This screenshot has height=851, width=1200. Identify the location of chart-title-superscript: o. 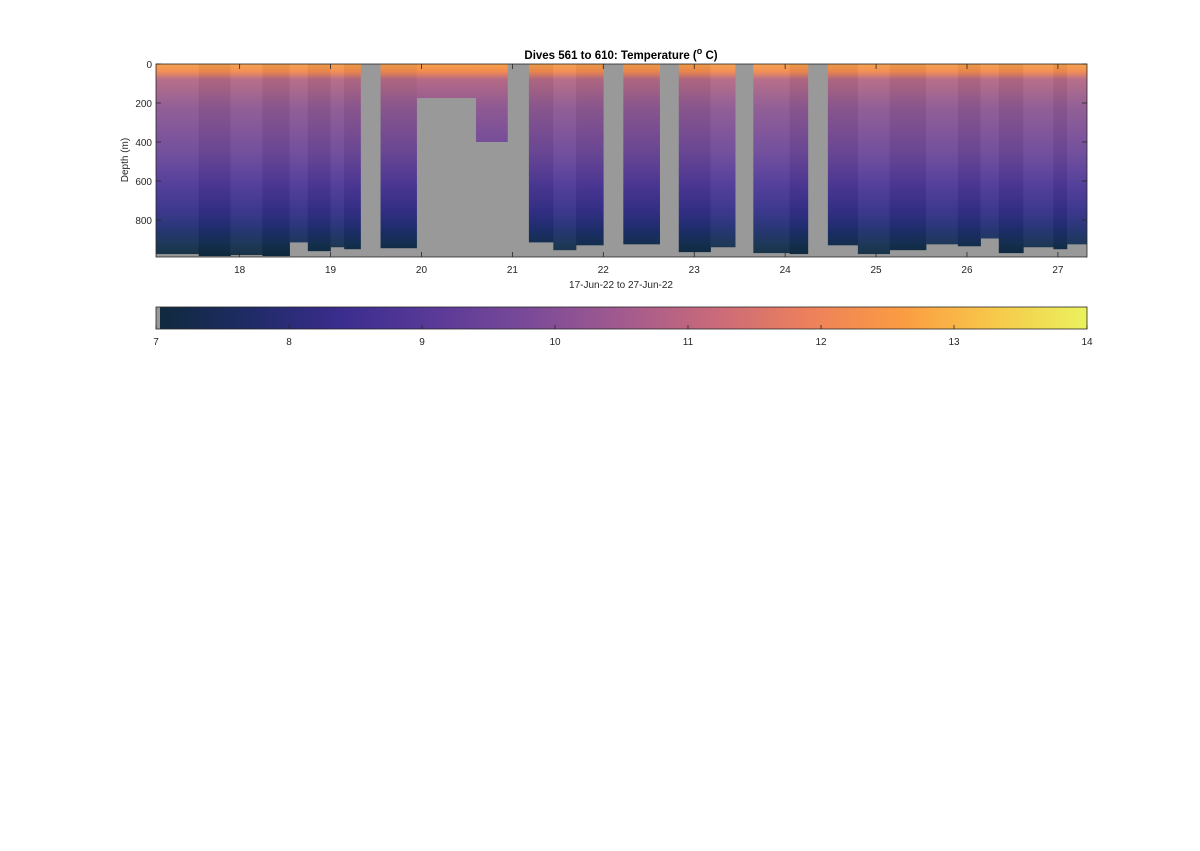
(700, 51).